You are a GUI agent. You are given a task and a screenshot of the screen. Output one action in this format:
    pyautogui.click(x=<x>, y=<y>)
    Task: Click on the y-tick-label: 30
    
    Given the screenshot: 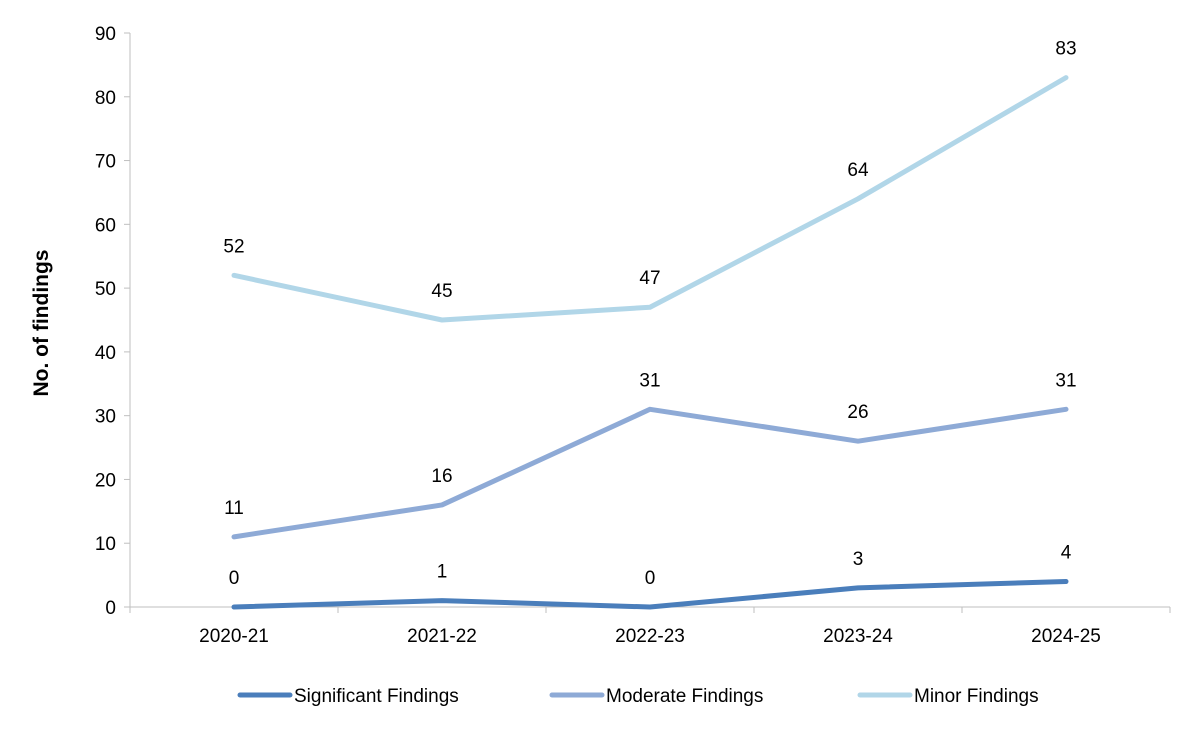 What is the action you would take?
    pyautogui.click(x=105, y=417)
    